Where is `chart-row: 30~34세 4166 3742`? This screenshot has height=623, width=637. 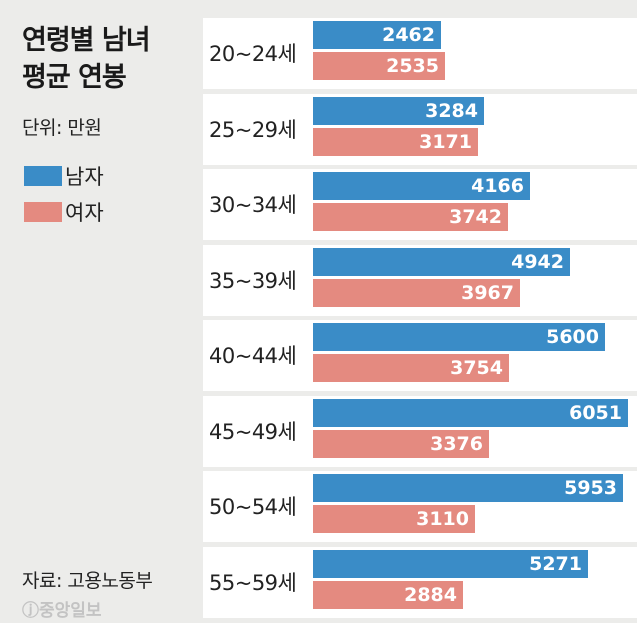 chart-row: 30~34세 4166 3742 is located at coordinates (420, 204).